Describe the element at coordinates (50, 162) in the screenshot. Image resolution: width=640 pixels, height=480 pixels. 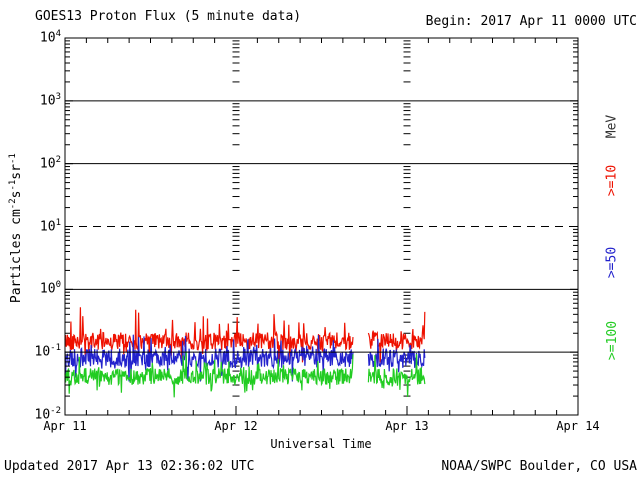
I see `y-tick-label: 10²` at that location.